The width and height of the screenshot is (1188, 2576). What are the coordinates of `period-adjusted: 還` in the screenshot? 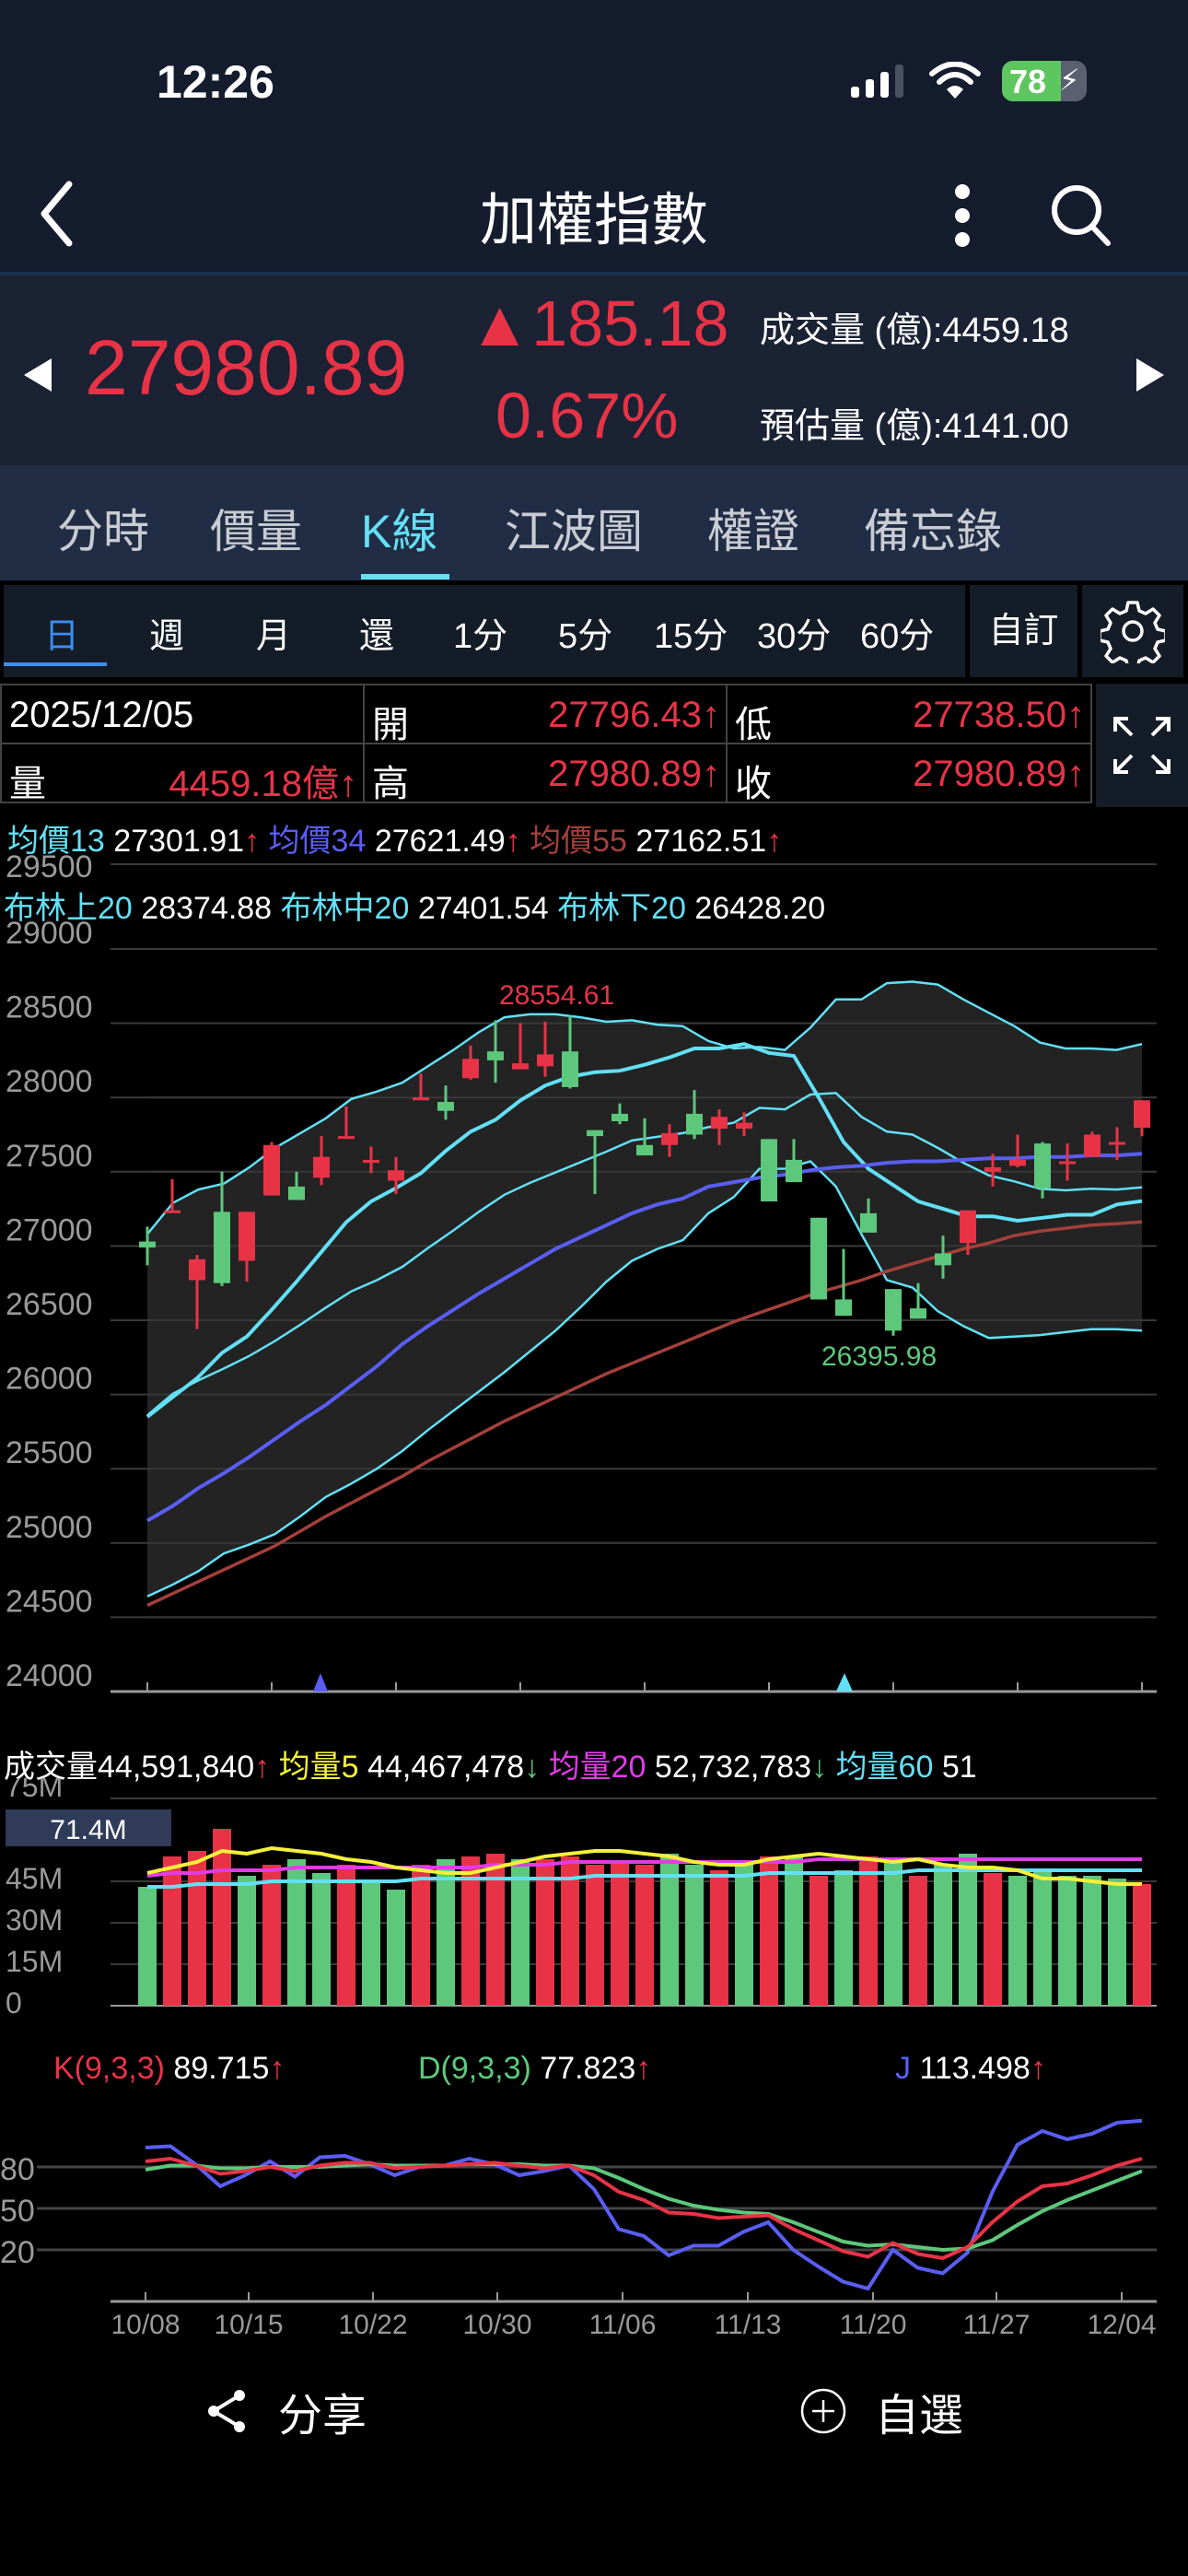 It's located at (377, 636).